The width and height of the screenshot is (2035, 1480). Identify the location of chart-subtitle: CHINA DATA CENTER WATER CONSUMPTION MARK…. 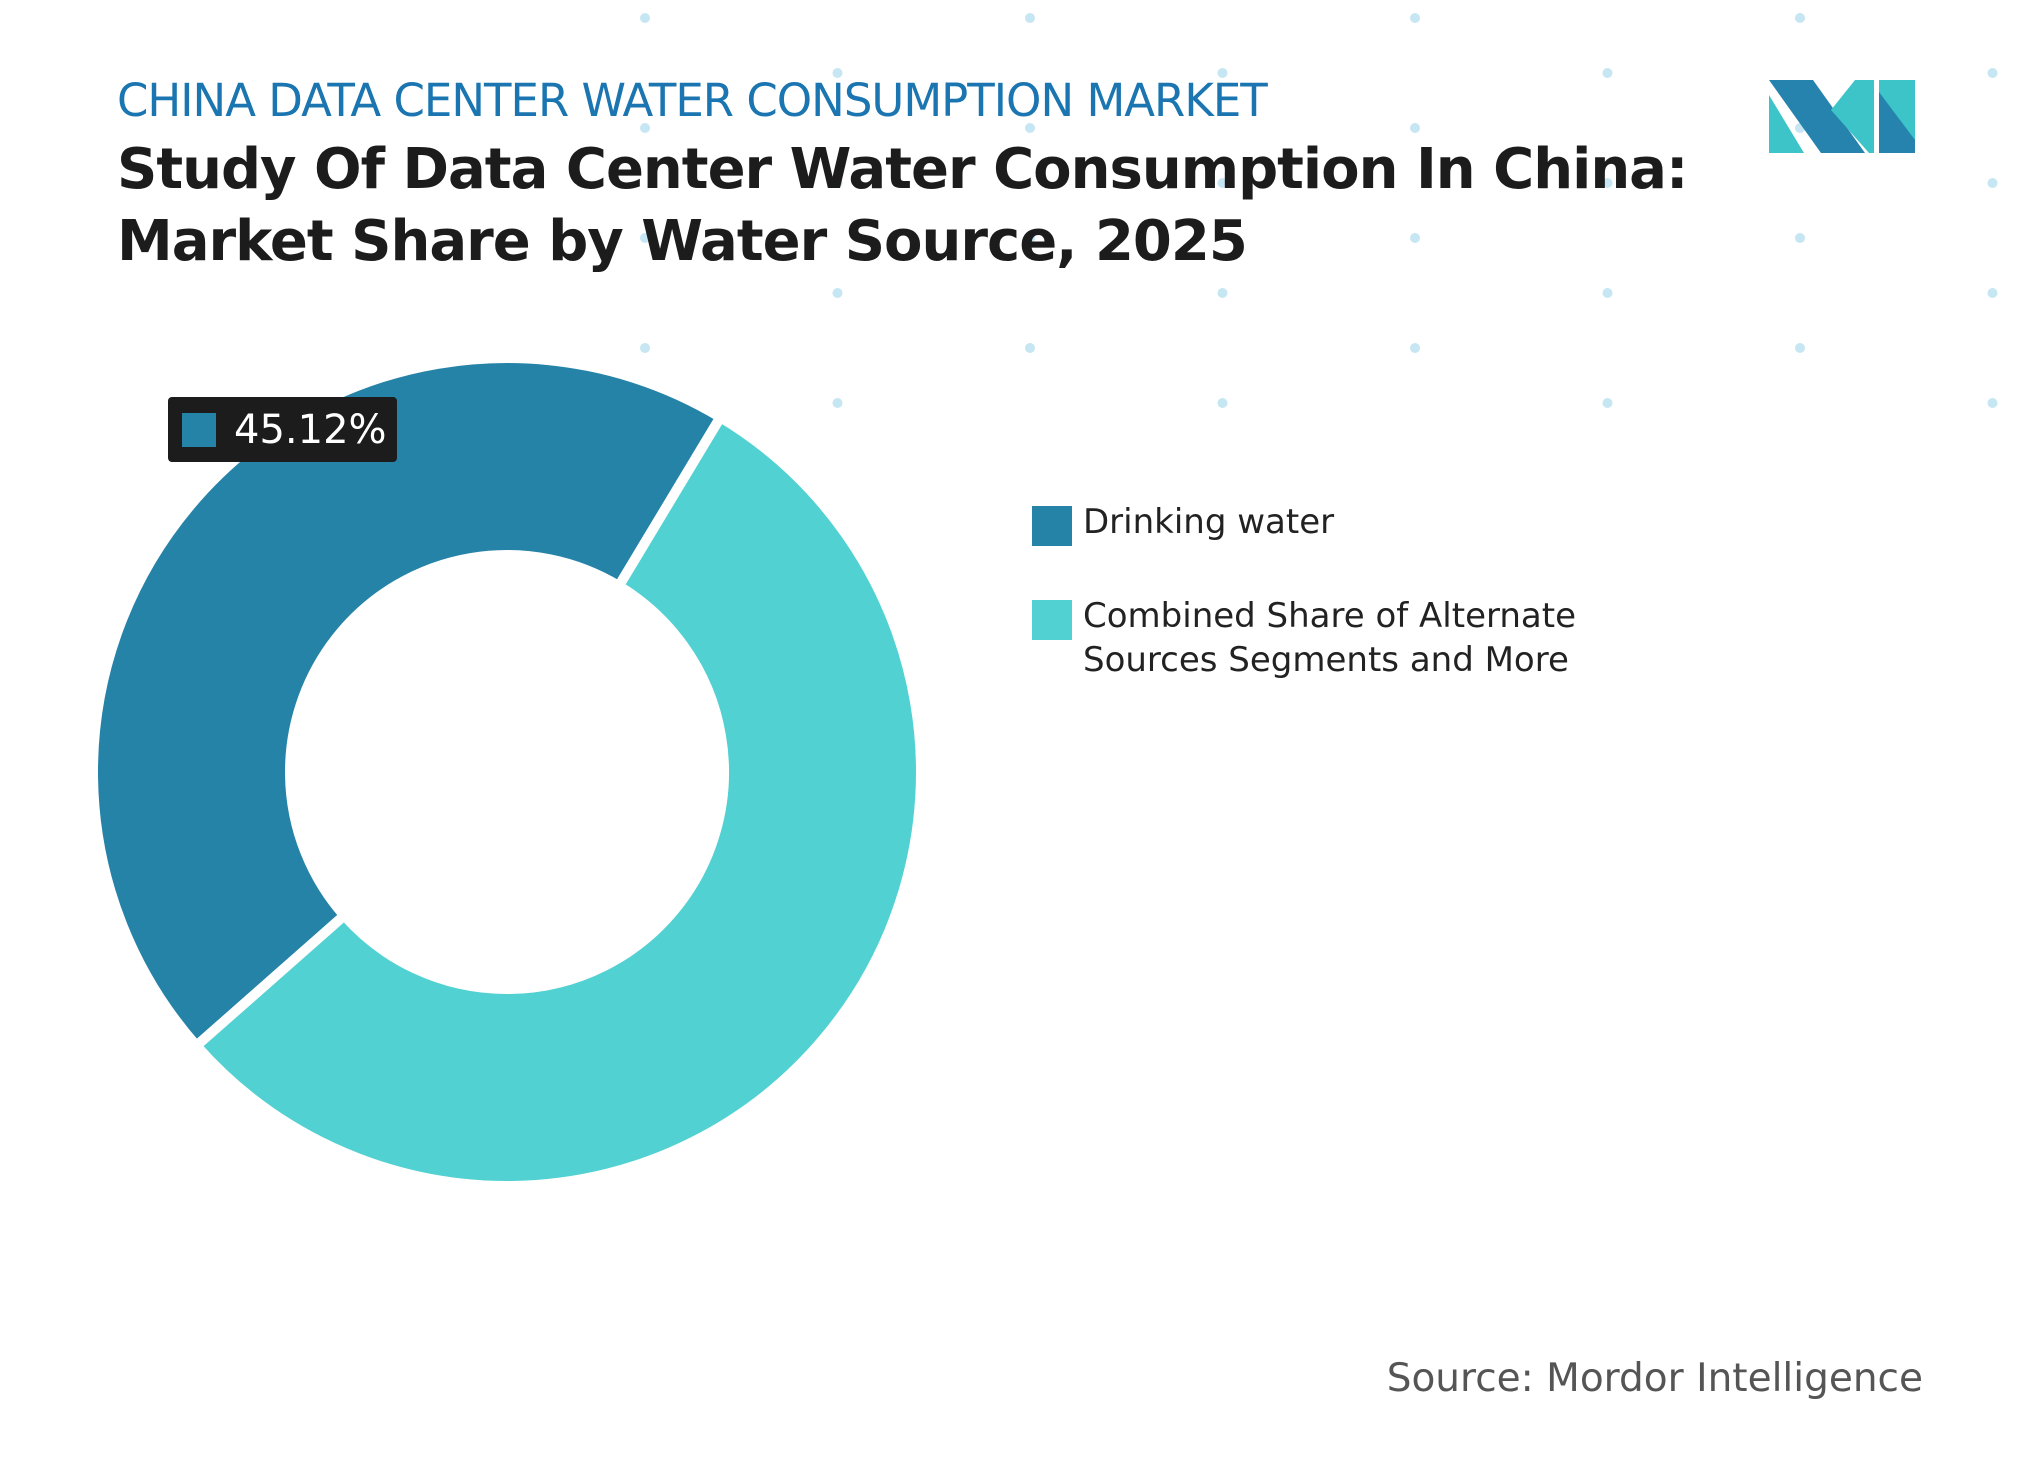
(692, 100).